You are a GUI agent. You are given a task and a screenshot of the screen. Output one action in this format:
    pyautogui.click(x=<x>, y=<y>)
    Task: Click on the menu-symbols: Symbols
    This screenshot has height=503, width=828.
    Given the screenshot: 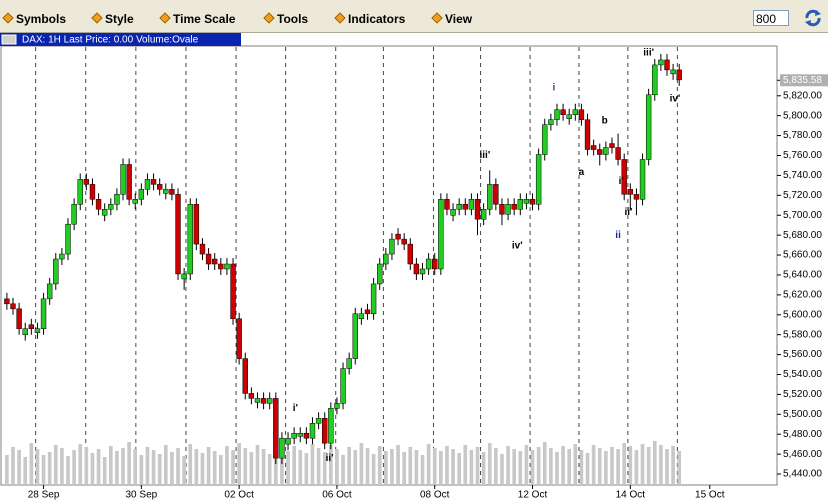 What is the action you would take?
    pyautogui.click(x=35, y=19)
    